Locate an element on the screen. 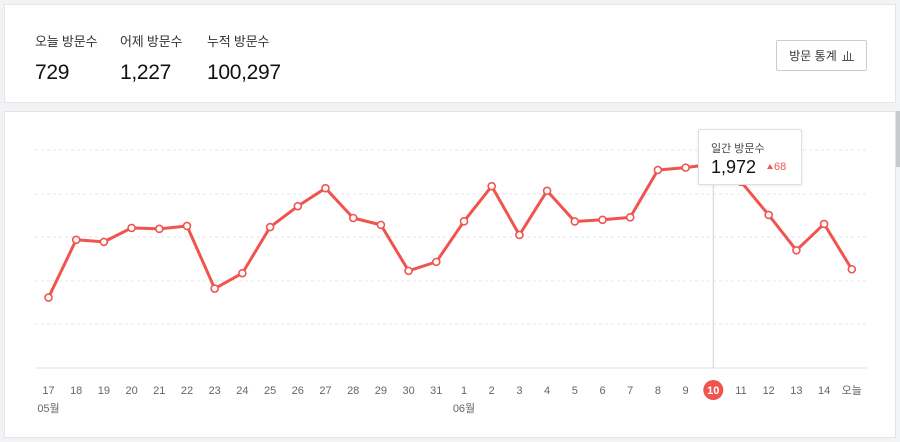  x-tick-label: 17 is located at coordinates (48, 391).